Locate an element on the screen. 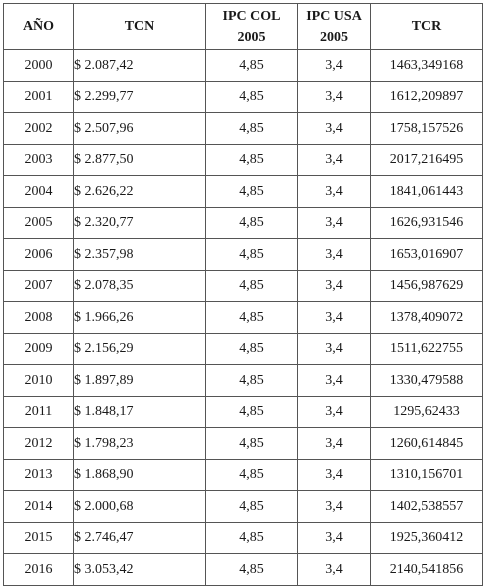 The width and height of the screenshot is (486, 586). cell-year: 2002 is located at coordinates (38, 128).